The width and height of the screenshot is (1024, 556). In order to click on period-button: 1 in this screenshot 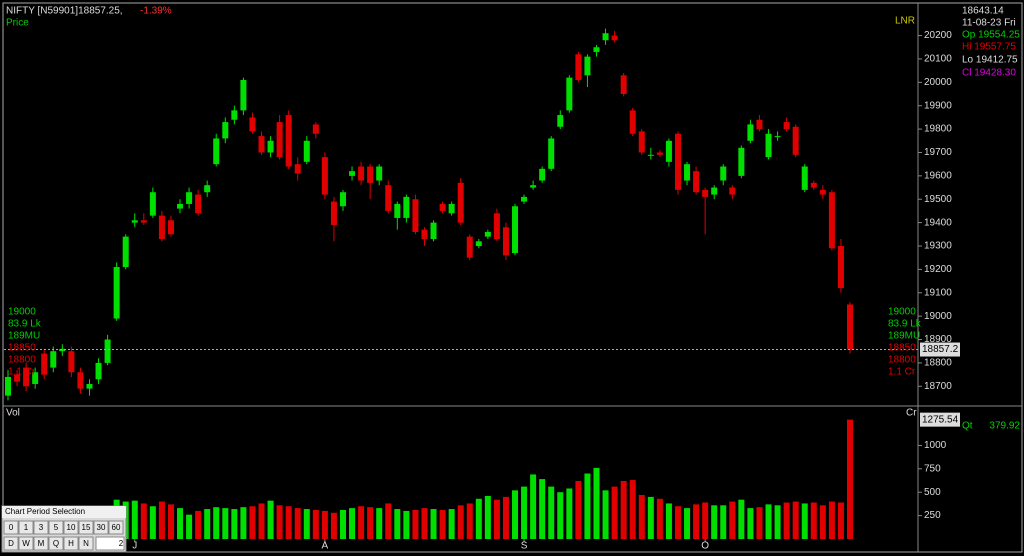, I will do `click(26, 527)`.